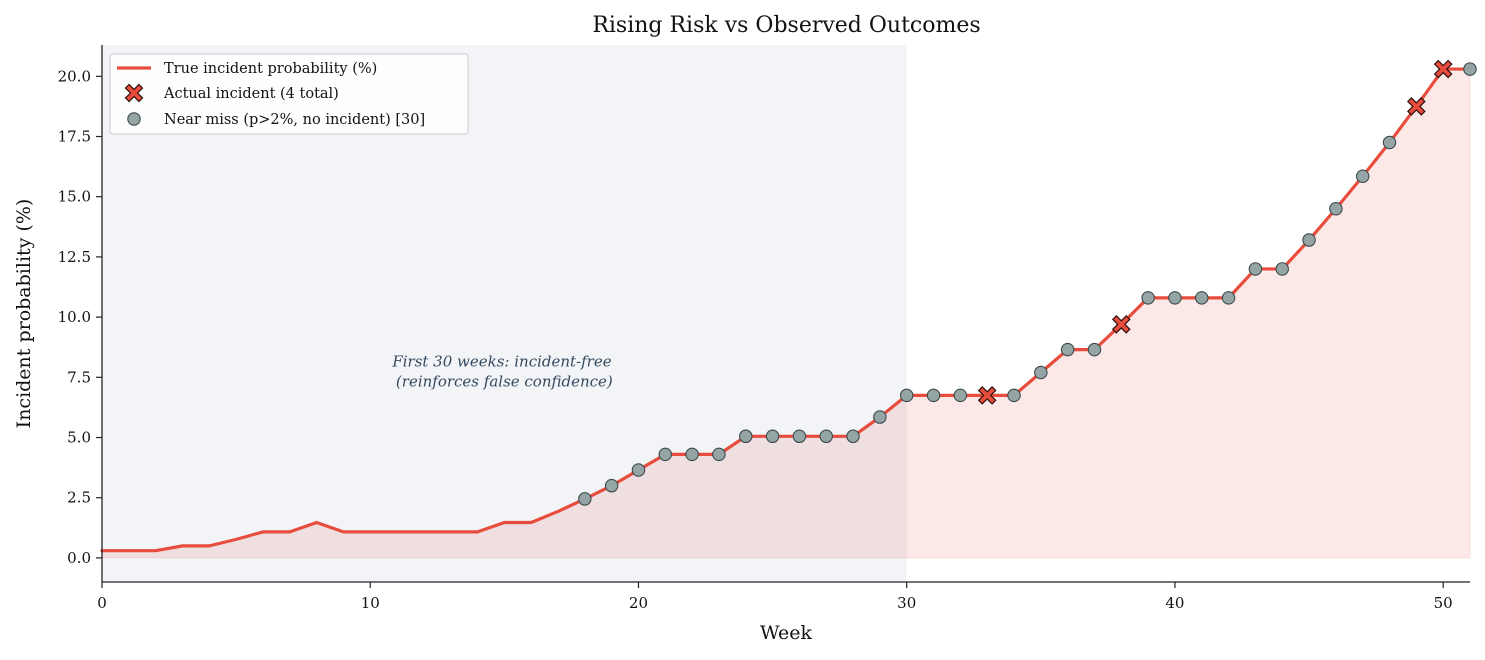 Image resolution: width=1485 pixels, height=660 pixels. I want to click on y-tick-label: 5.0, so click(79, 438).